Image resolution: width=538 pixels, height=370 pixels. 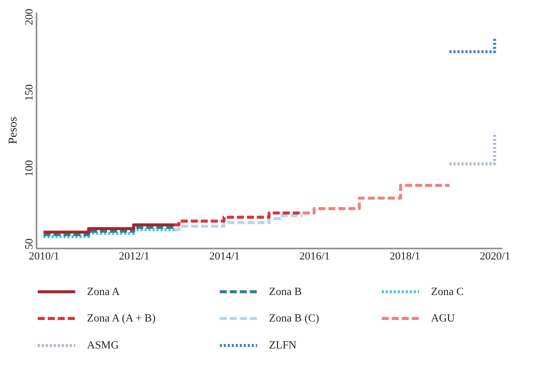 I want to click on x-tick-label: 2016/1, so click(x=314, y=256).